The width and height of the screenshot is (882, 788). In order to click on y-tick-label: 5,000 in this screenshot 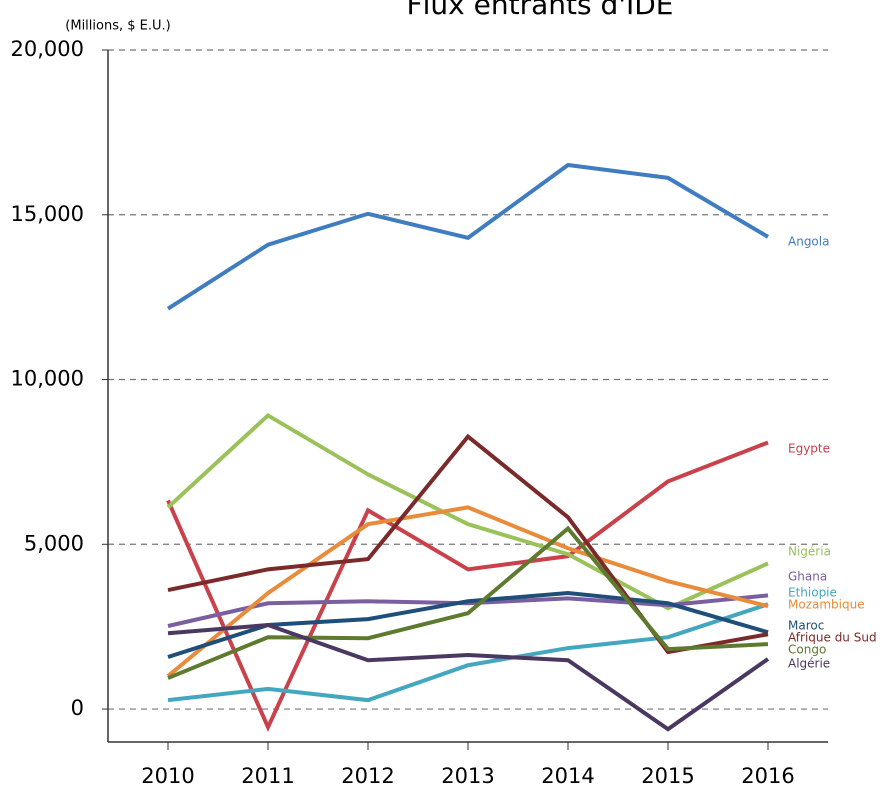, I will do `click(54, 543)`.